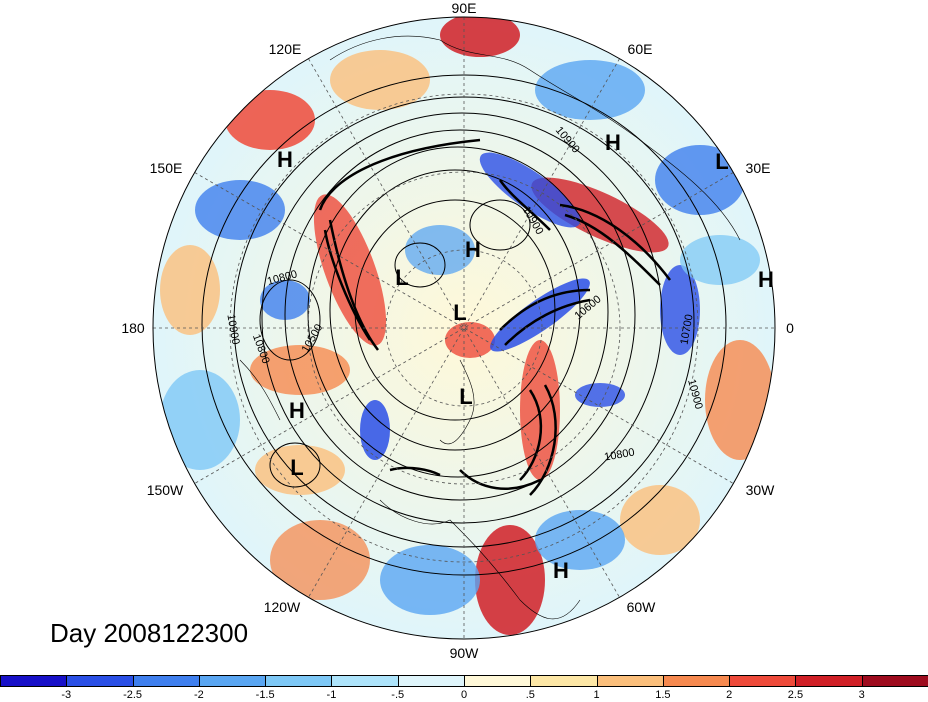 The image size is (928, 702). Describe the element at coordinates (133, 328) in the screenshot. I see `lon-label-180: 180` at that location.